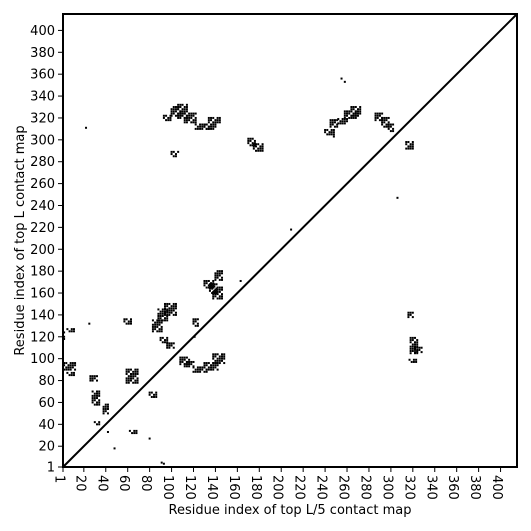  What do you see at coordinates (42, 140) in the screenshot?
I see `y-tick-label: 300` at bounding box center [42, 140].